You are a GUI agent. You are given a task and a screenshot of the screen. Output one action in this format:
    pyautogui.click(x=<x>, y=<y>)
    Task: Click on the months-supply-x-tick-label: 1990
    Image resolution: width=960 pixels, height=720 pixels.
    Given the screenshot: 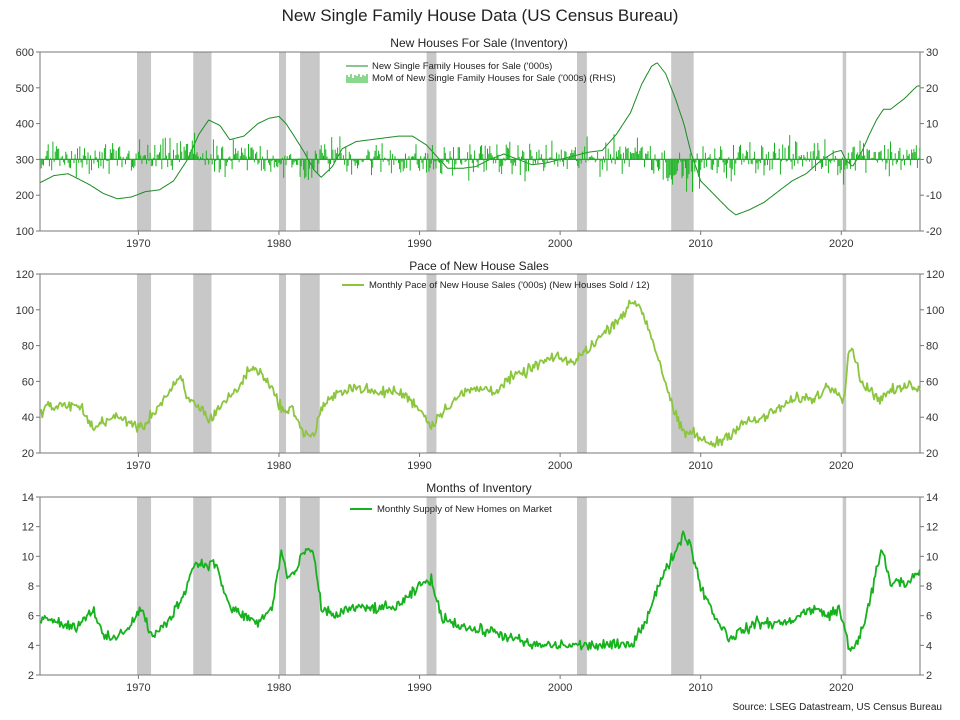 What is the action you would take?
    pyautogui.click(x=419, y=688)
    